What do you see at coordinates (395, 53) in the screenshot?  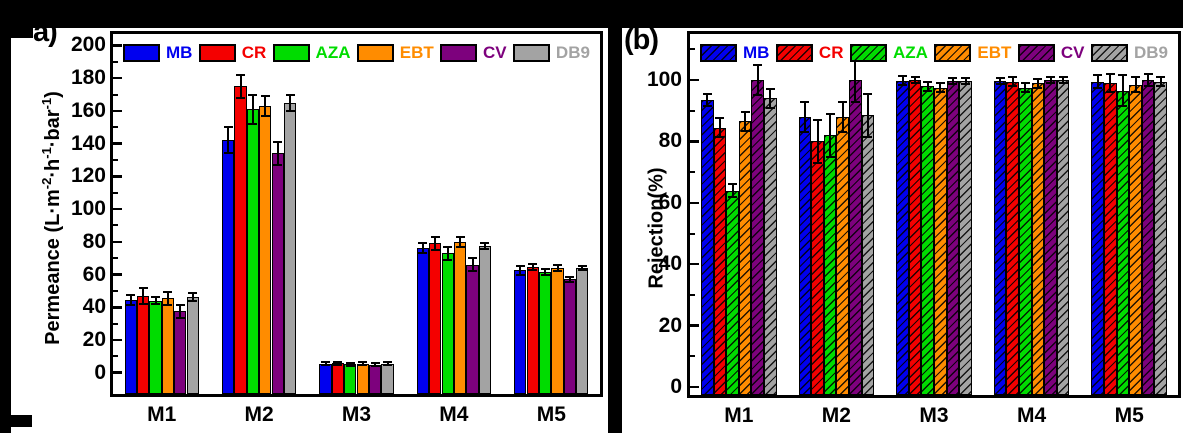 I see `legend-item-ebt: EBT` at bounding box center [395, 53].